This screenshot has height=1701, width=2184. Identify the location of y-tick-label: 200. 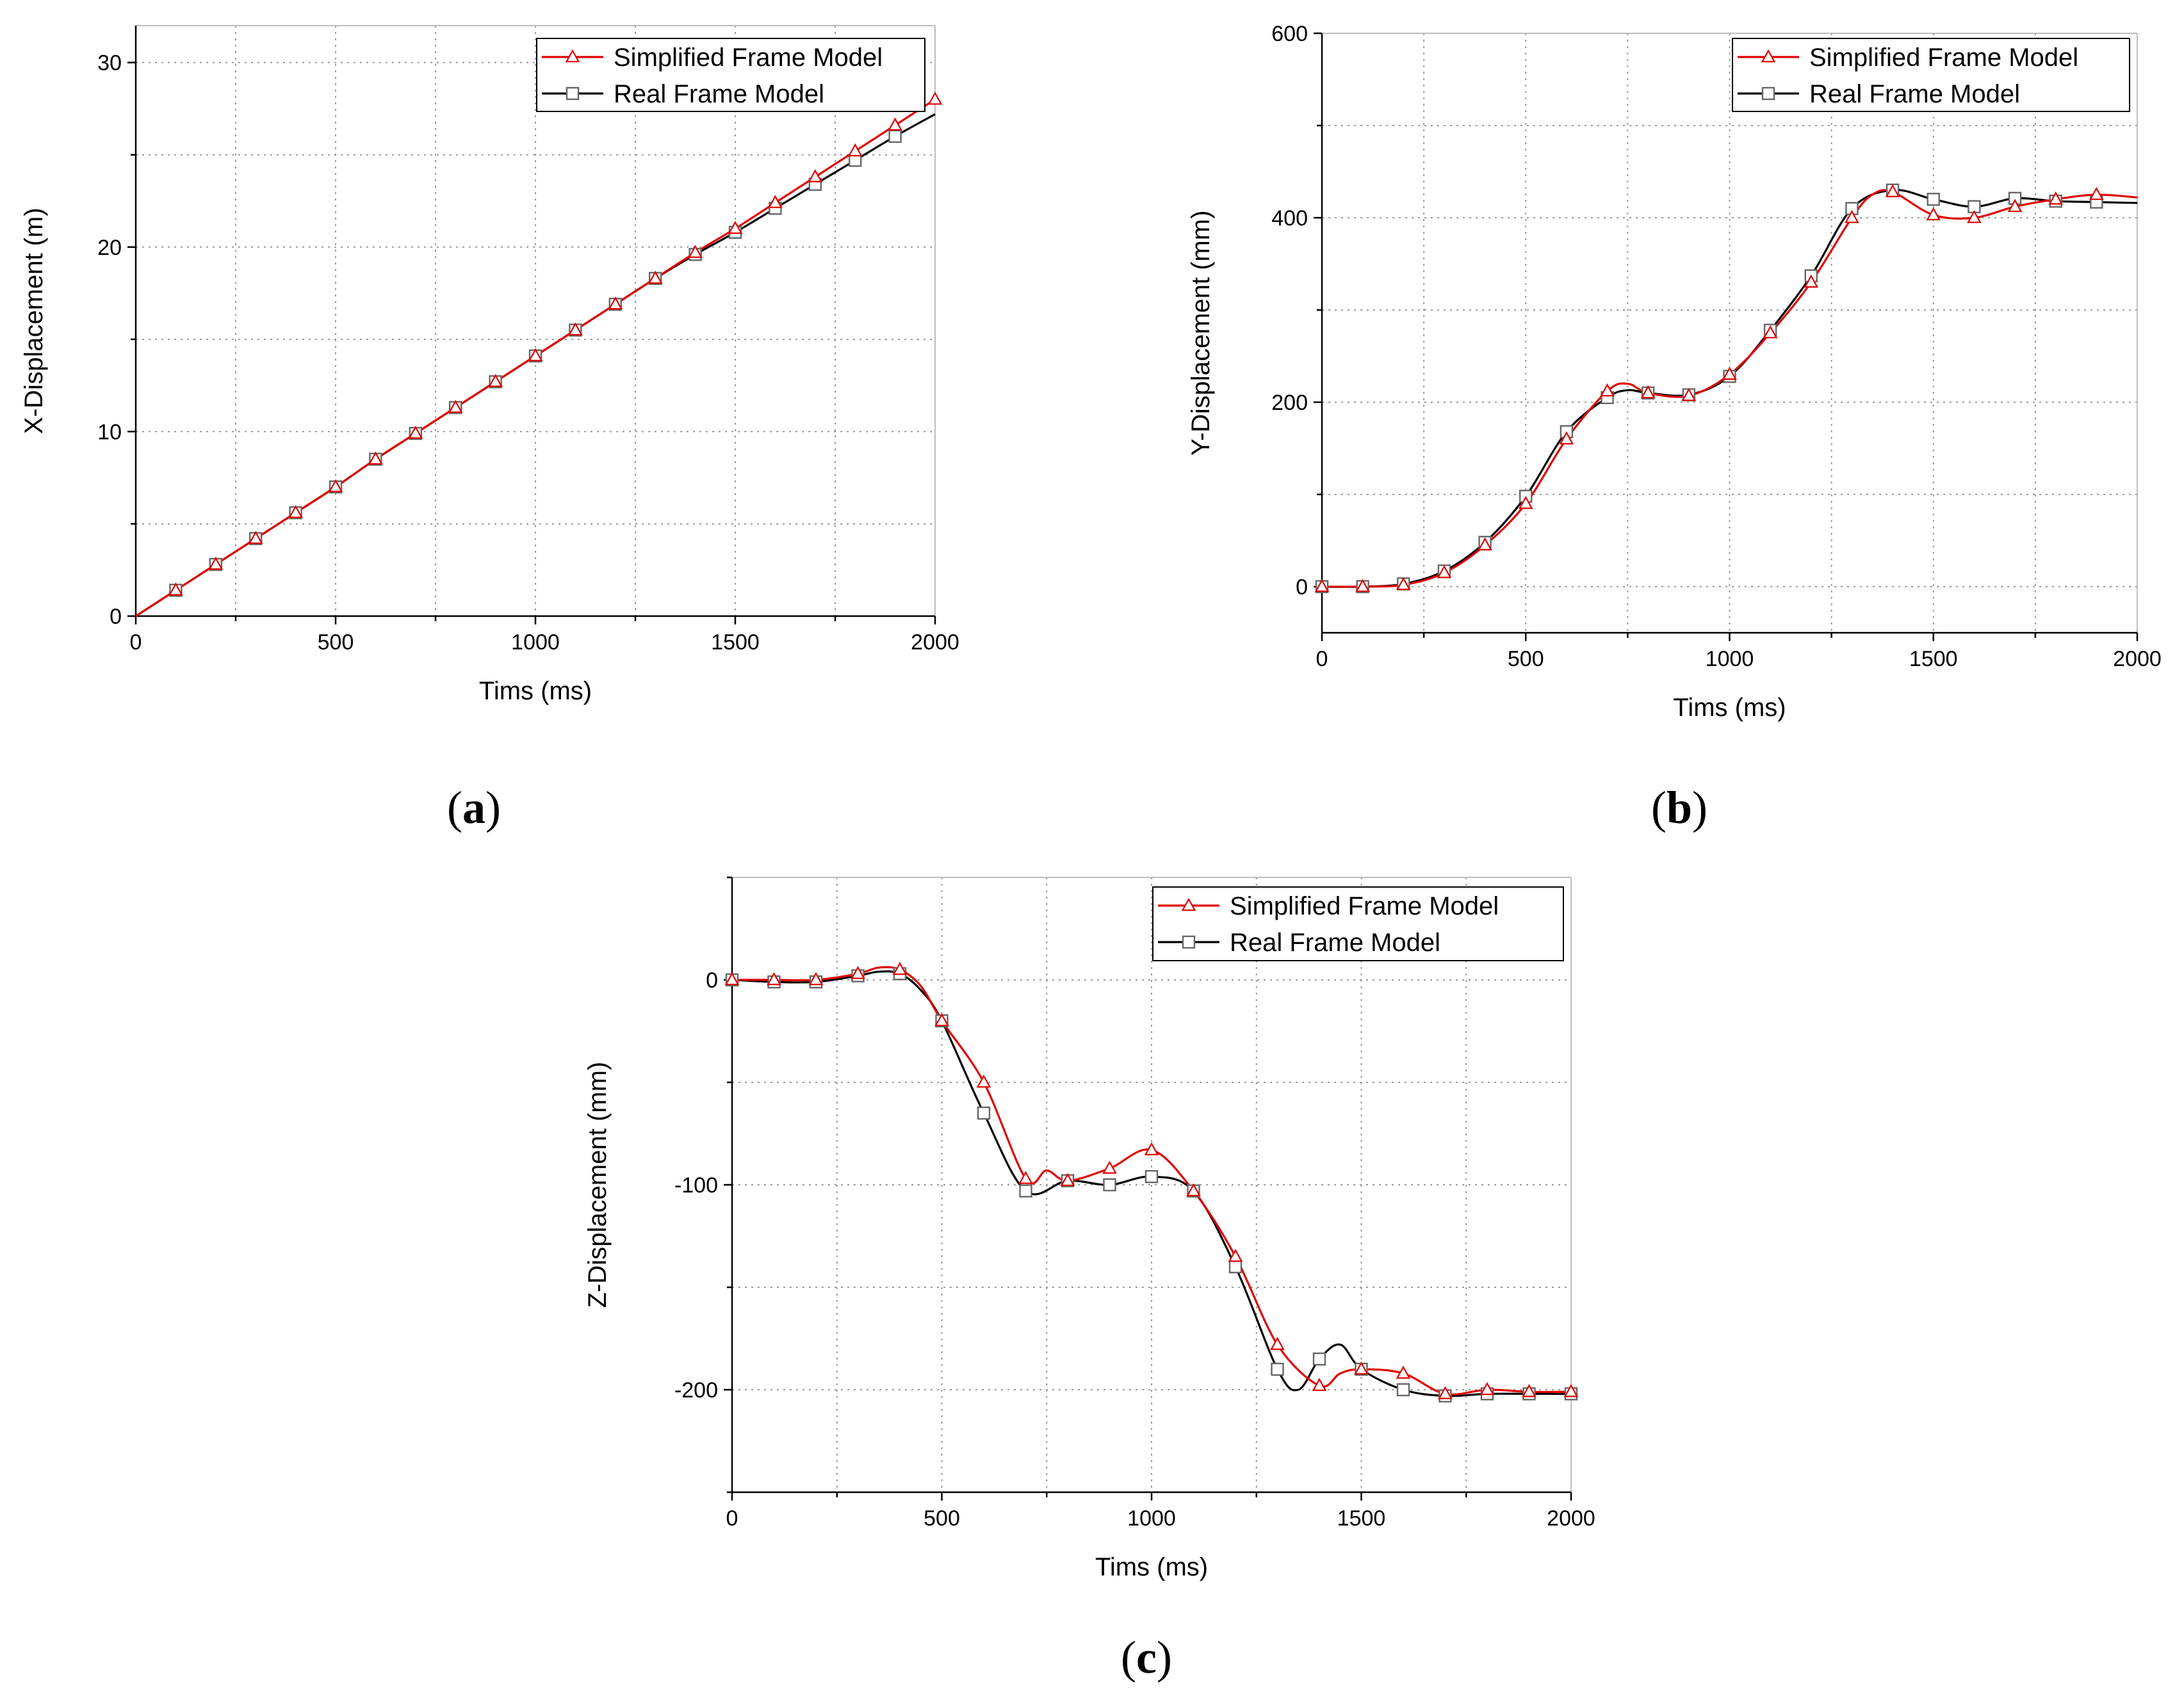
(1290, 403).